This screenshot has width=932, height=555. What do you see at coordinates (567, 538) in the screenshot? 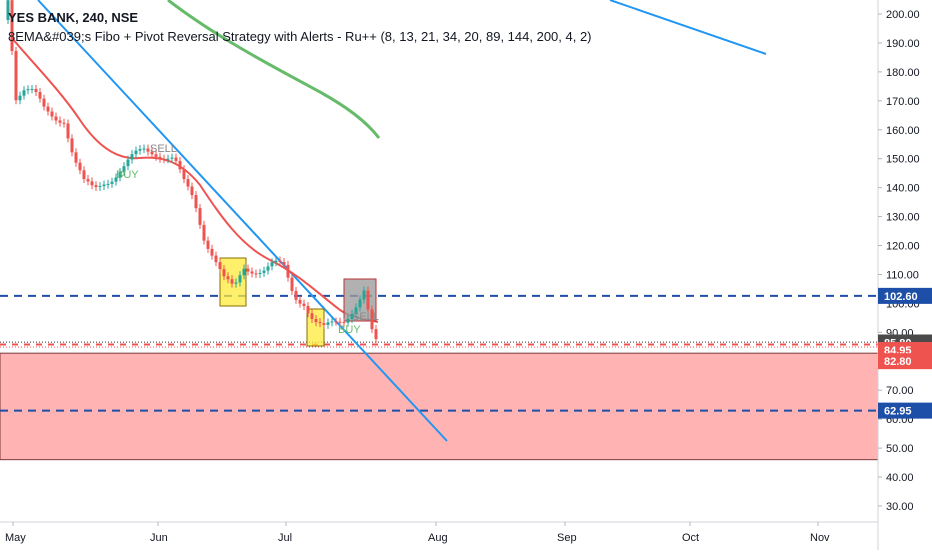
I see `x-tick-label: Sep` at bounding box center [567, 538].